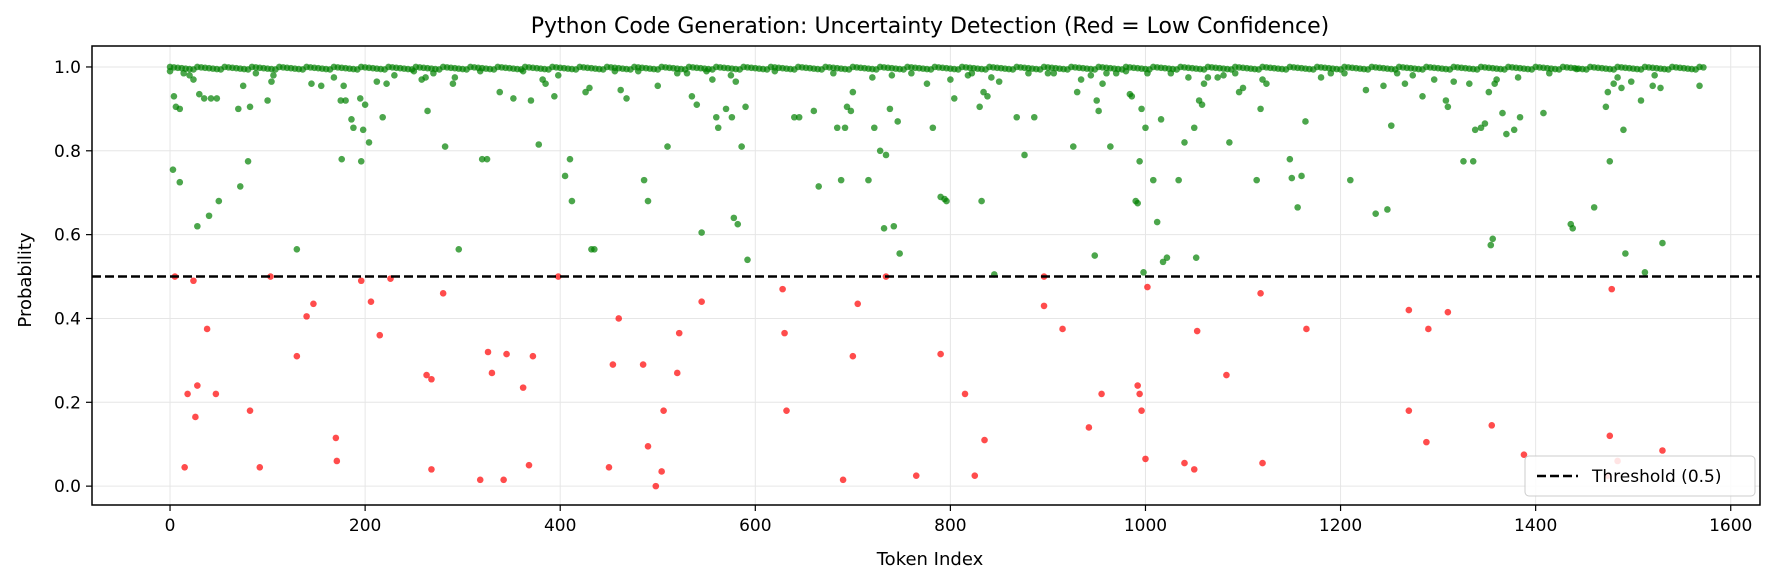 The width and height of the screenshot is (1785, 584). What do you see at coordinates (170, 526) in the screenshot?
I see `x-tick-label: 0` at bounding box center [170, 526].